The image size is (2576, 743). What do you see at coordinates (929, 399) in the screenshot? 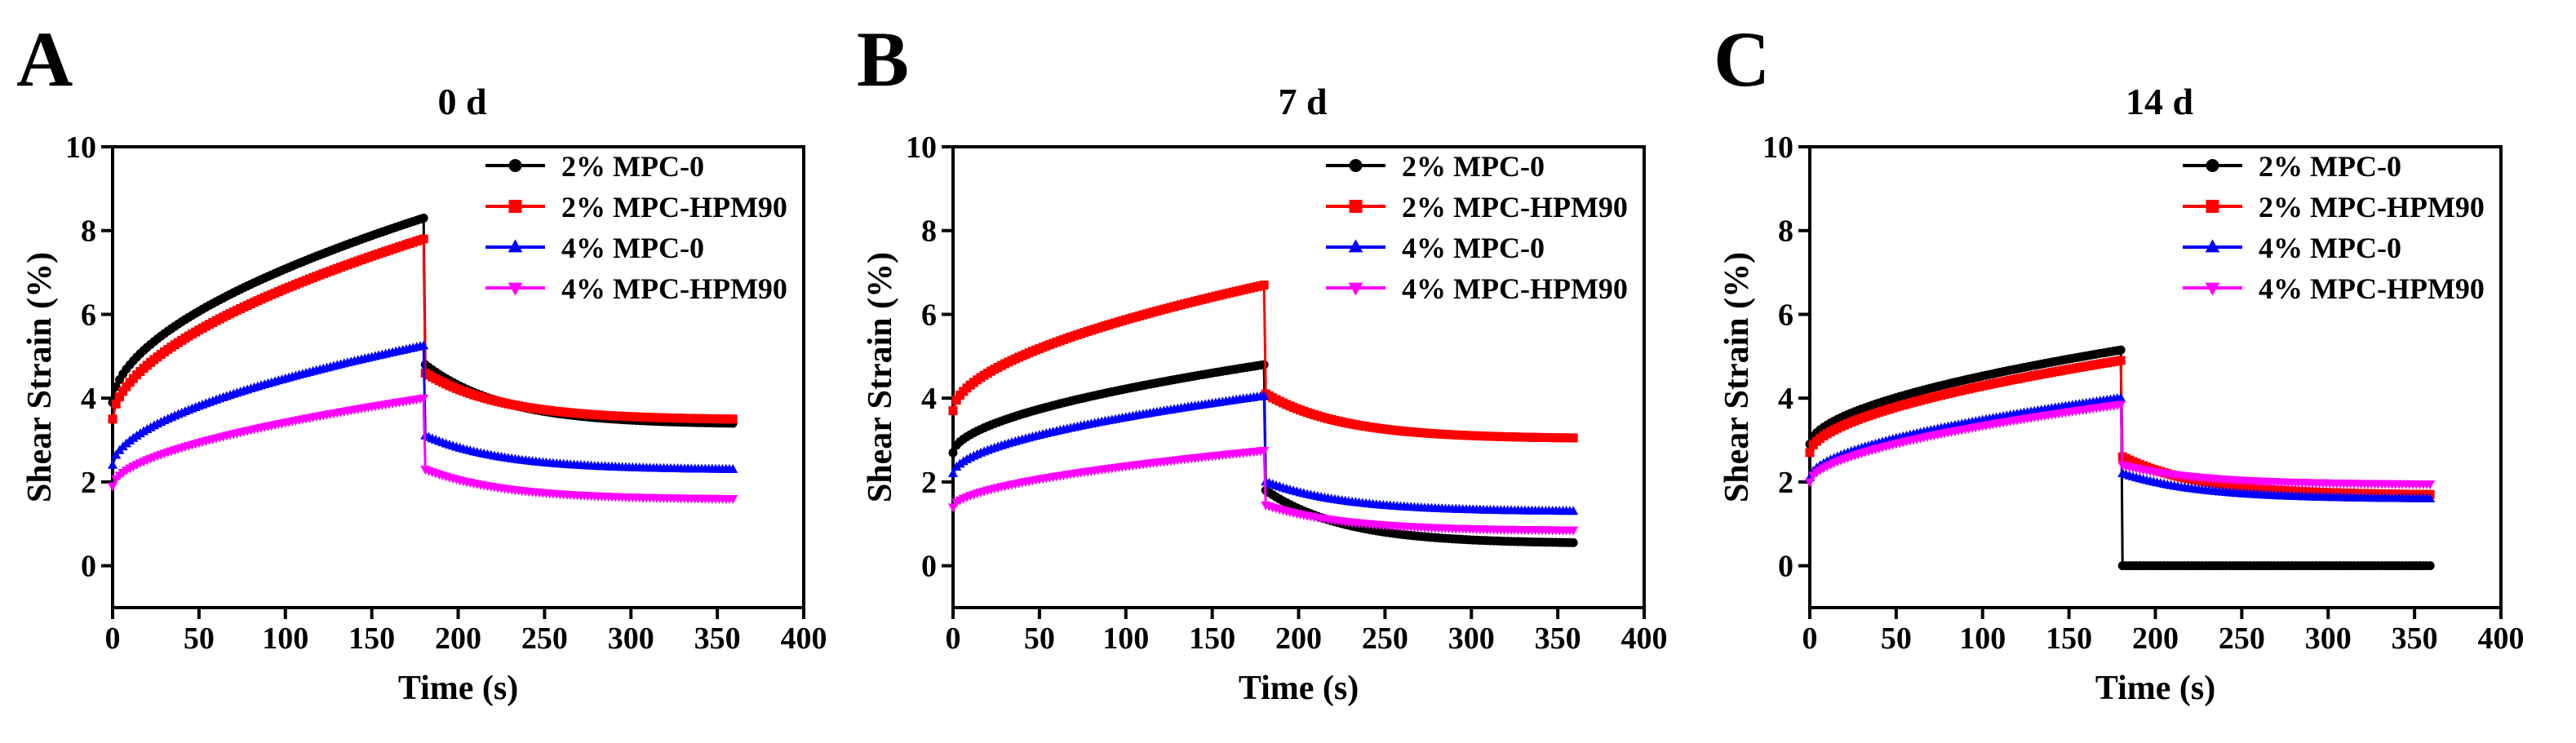
I see `y-tick-label: 4` at bounding box center [929, 399].